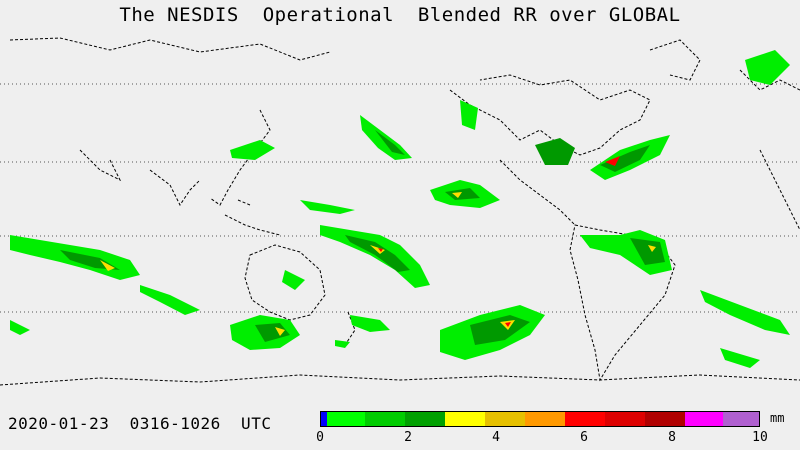 The width and height of the screenshot is (800, 450). What do you see at coordinates (672, 437) in the screenshot?
I see `colorbar-tick: 8` at bounding box center [672, 437].